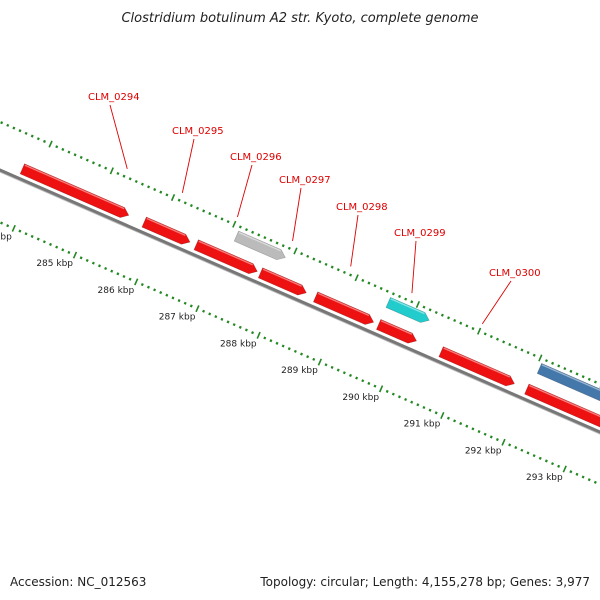  I want to click on kbp-tick-label: 288 kbp, so click(238, 344).